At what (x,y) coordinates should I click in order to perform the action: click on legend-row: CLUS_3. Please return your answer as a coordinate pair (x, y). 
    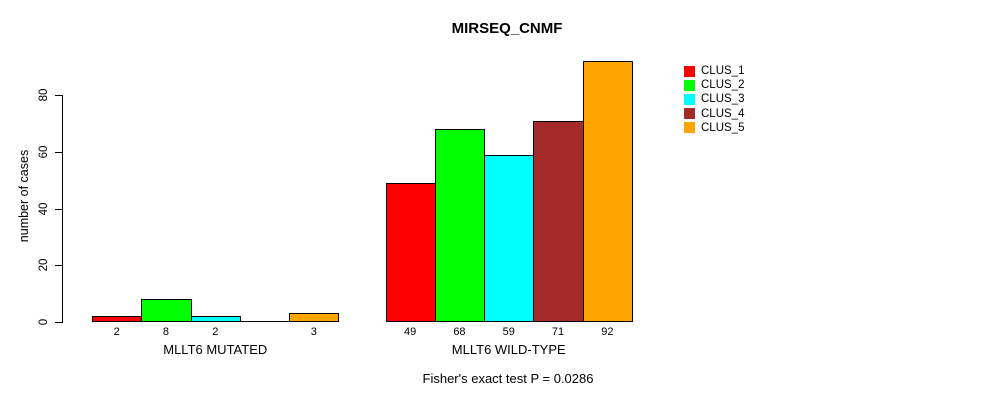
    Looking at the image, I should click on (714, 99).